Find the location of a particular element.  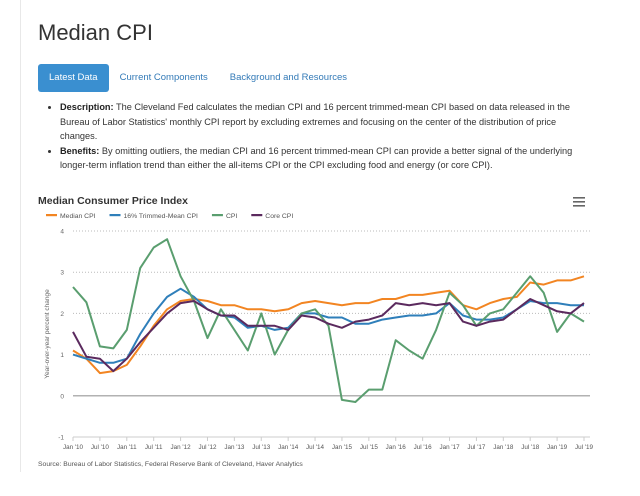

series-line-16-trimmed-mean-cpi is located at coordinates (328, 325).